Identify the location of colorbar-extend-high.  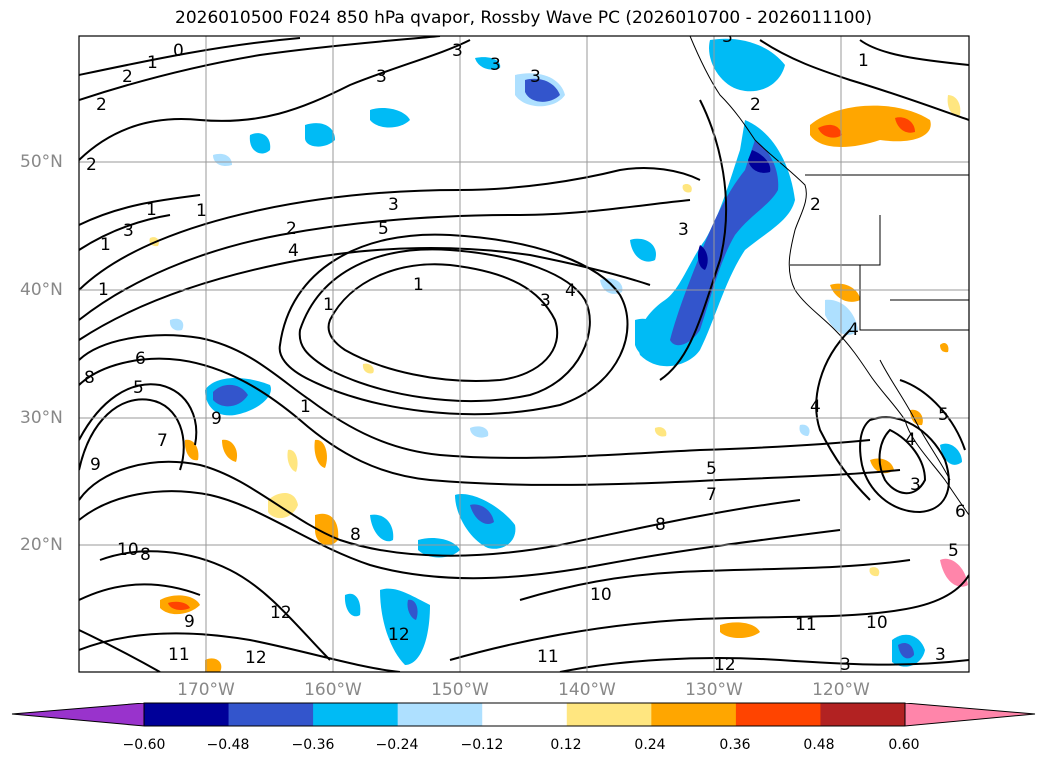
(970, 714).